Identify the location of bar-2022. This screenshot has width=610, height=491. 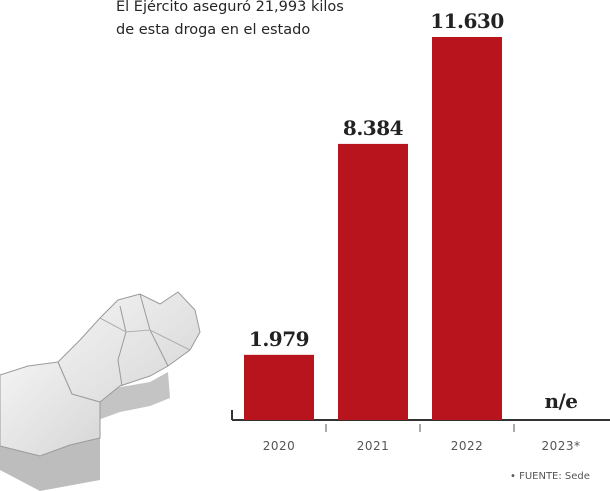
(467, 228).